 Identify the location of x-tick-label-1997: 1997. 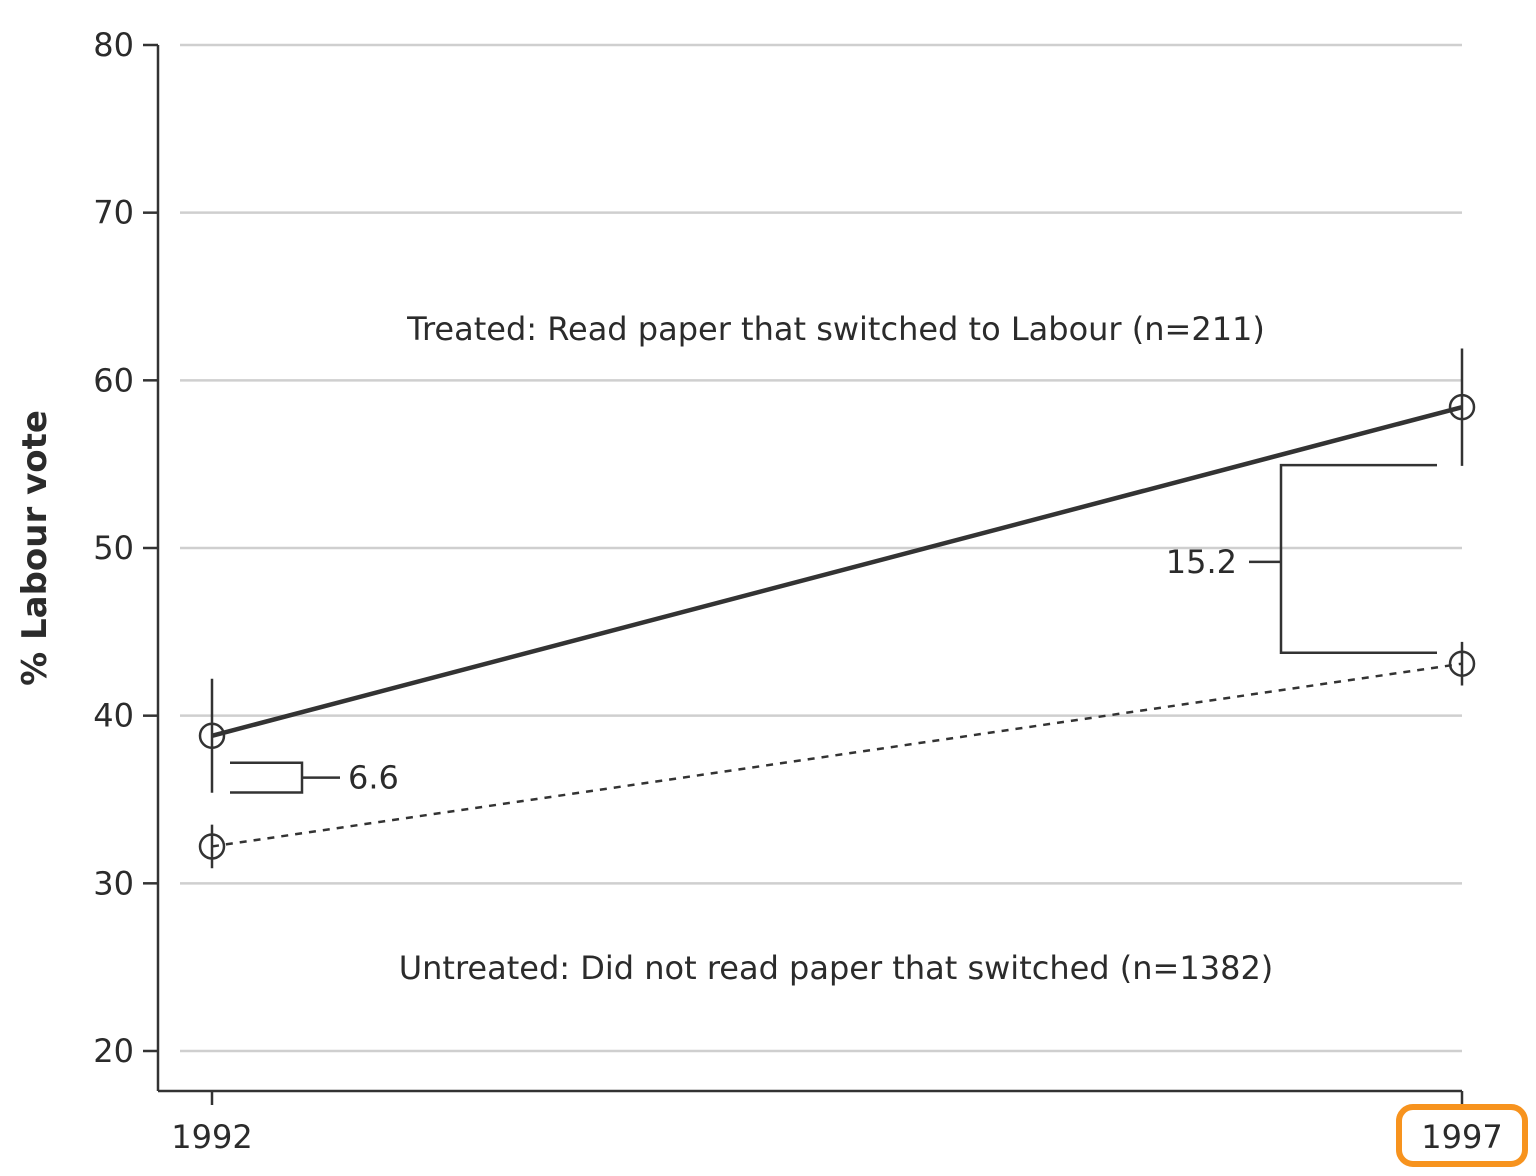
(1461, 1137).